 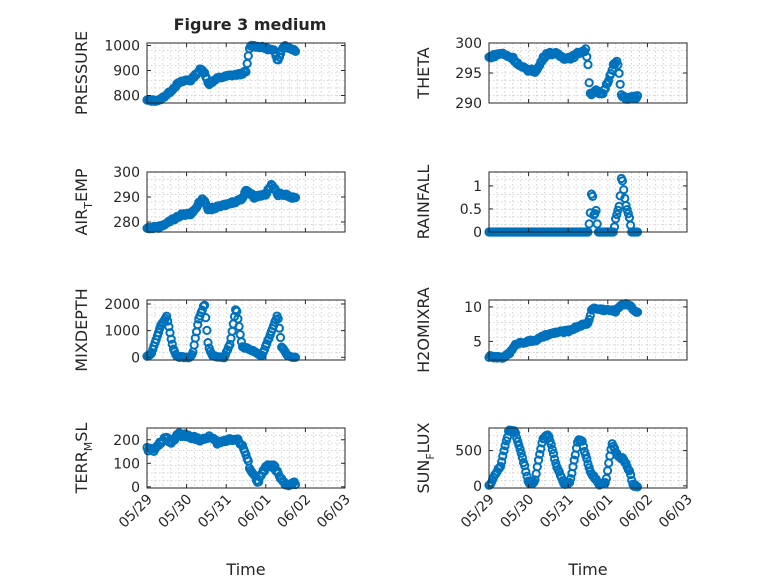 I want to click on y-axis-label: THETA, so click(x=423, y=73).